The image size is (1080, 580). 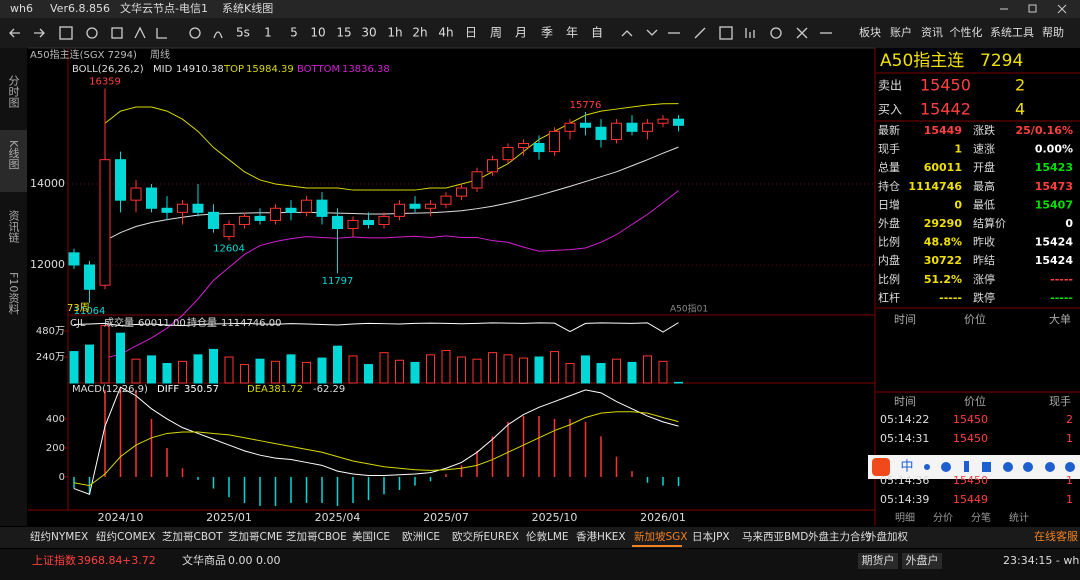 I want to click on y-tick-label: 14000, so click(x=47, y=183).